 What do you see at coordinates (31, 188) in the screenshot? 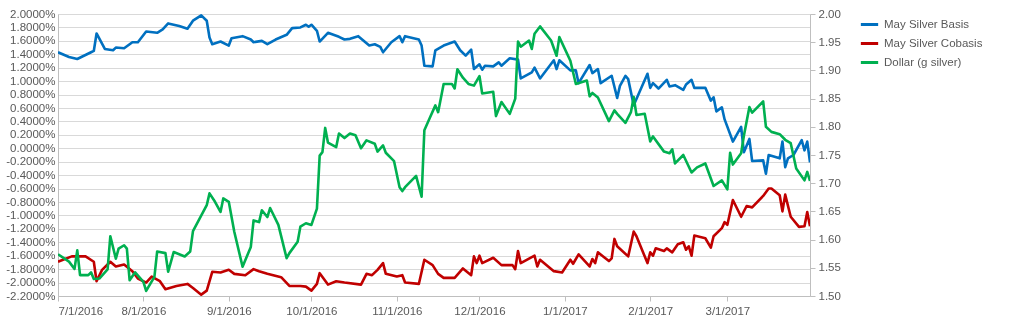
I see `y-tick-label: -0.6000%` at bounding box center [31, 188].